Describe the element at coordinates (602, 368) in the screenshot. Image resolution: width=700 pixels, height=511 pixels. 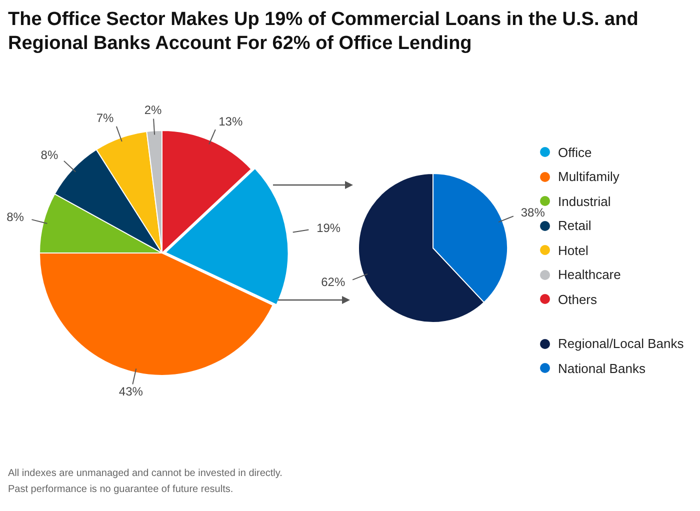
I see `legend-label: National Banks` at that location.